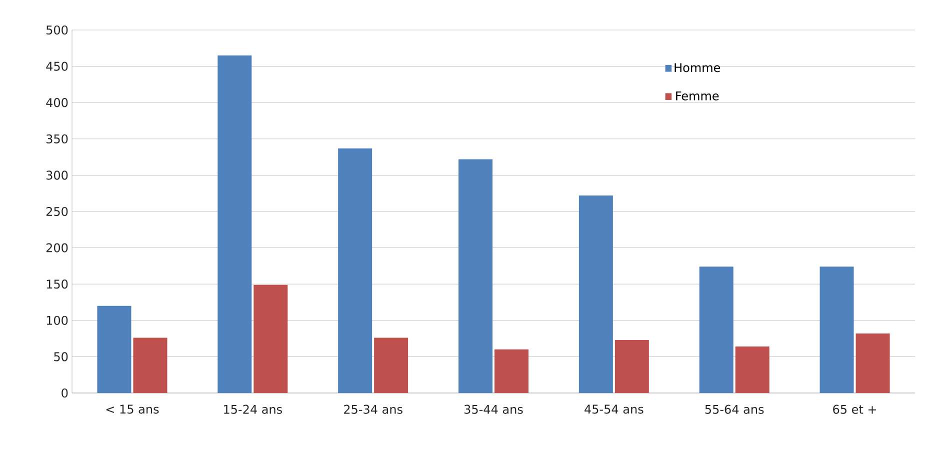  What do you see at coordinates (734, 409) in the screenshot?
I see `x-tick-label: 55-64 ans` at bounding box center [734, 409].